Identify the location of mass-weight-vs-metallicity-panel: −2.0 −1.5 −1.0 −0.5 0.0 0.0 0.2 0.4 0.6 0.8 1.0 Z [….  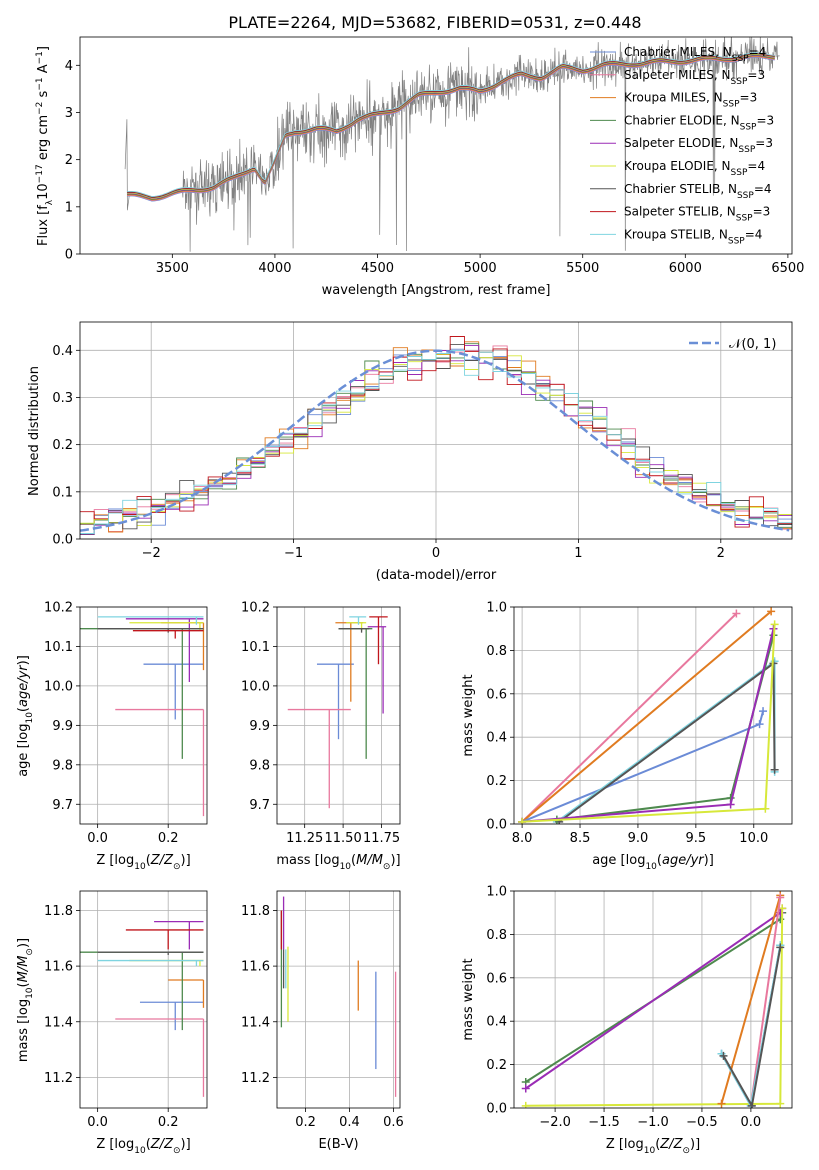
(627, 1020).